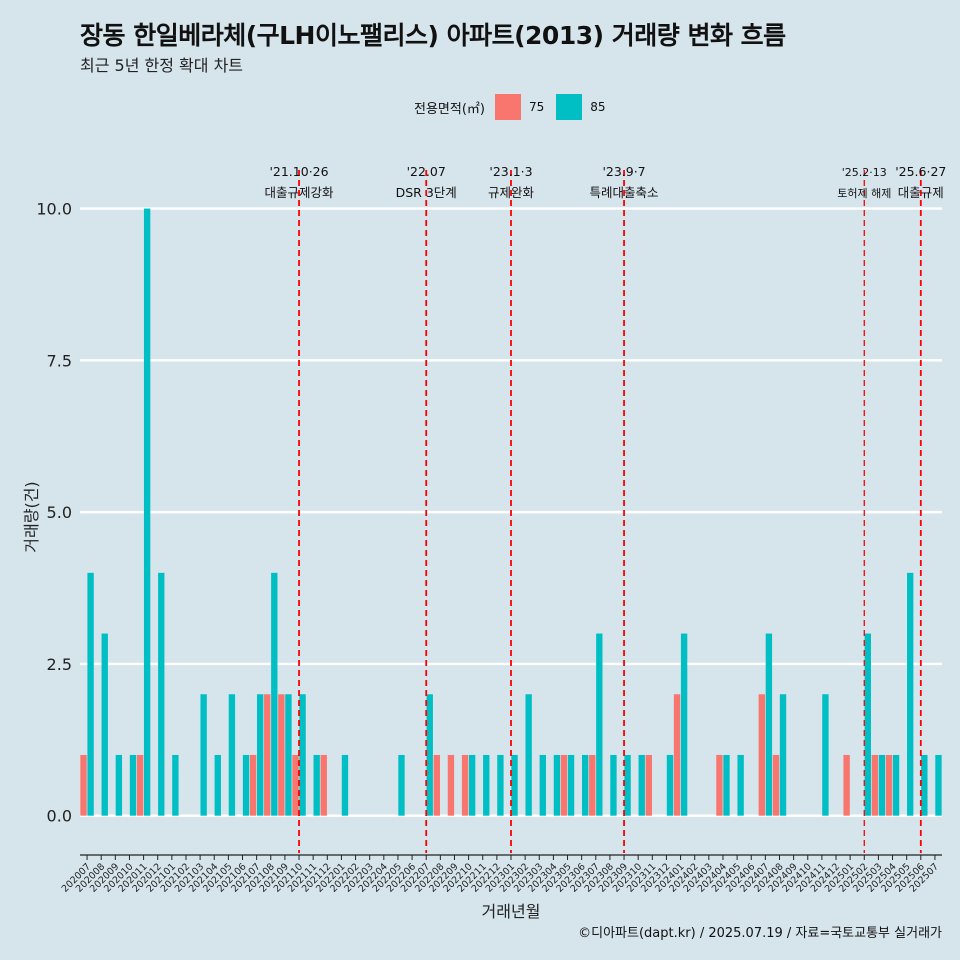  I want to click on y-tick-label: 10.0, so click(54, 209).